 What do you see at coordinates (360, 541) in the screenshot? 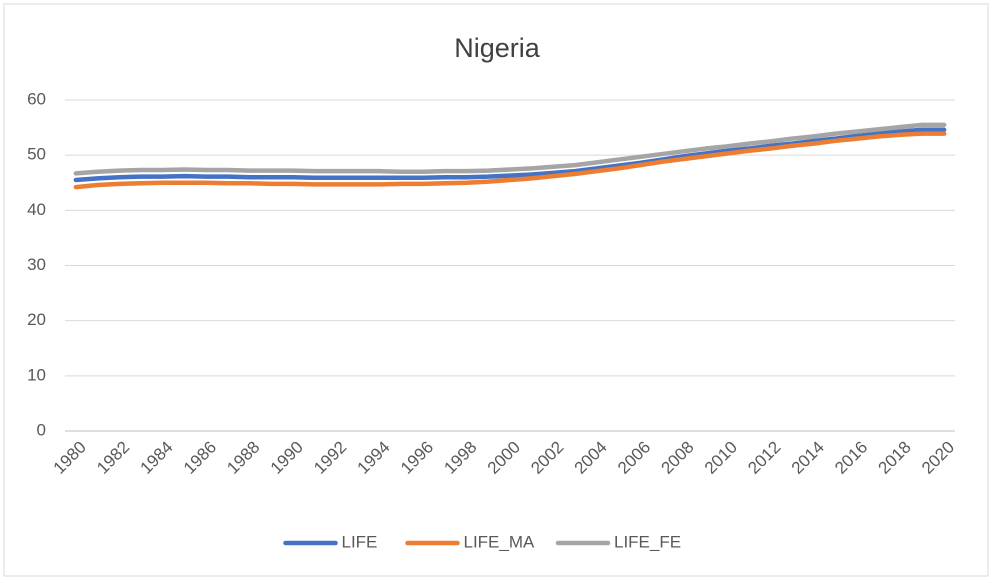
I see `legend-label: LIFE` at bounding box center [360, 541].